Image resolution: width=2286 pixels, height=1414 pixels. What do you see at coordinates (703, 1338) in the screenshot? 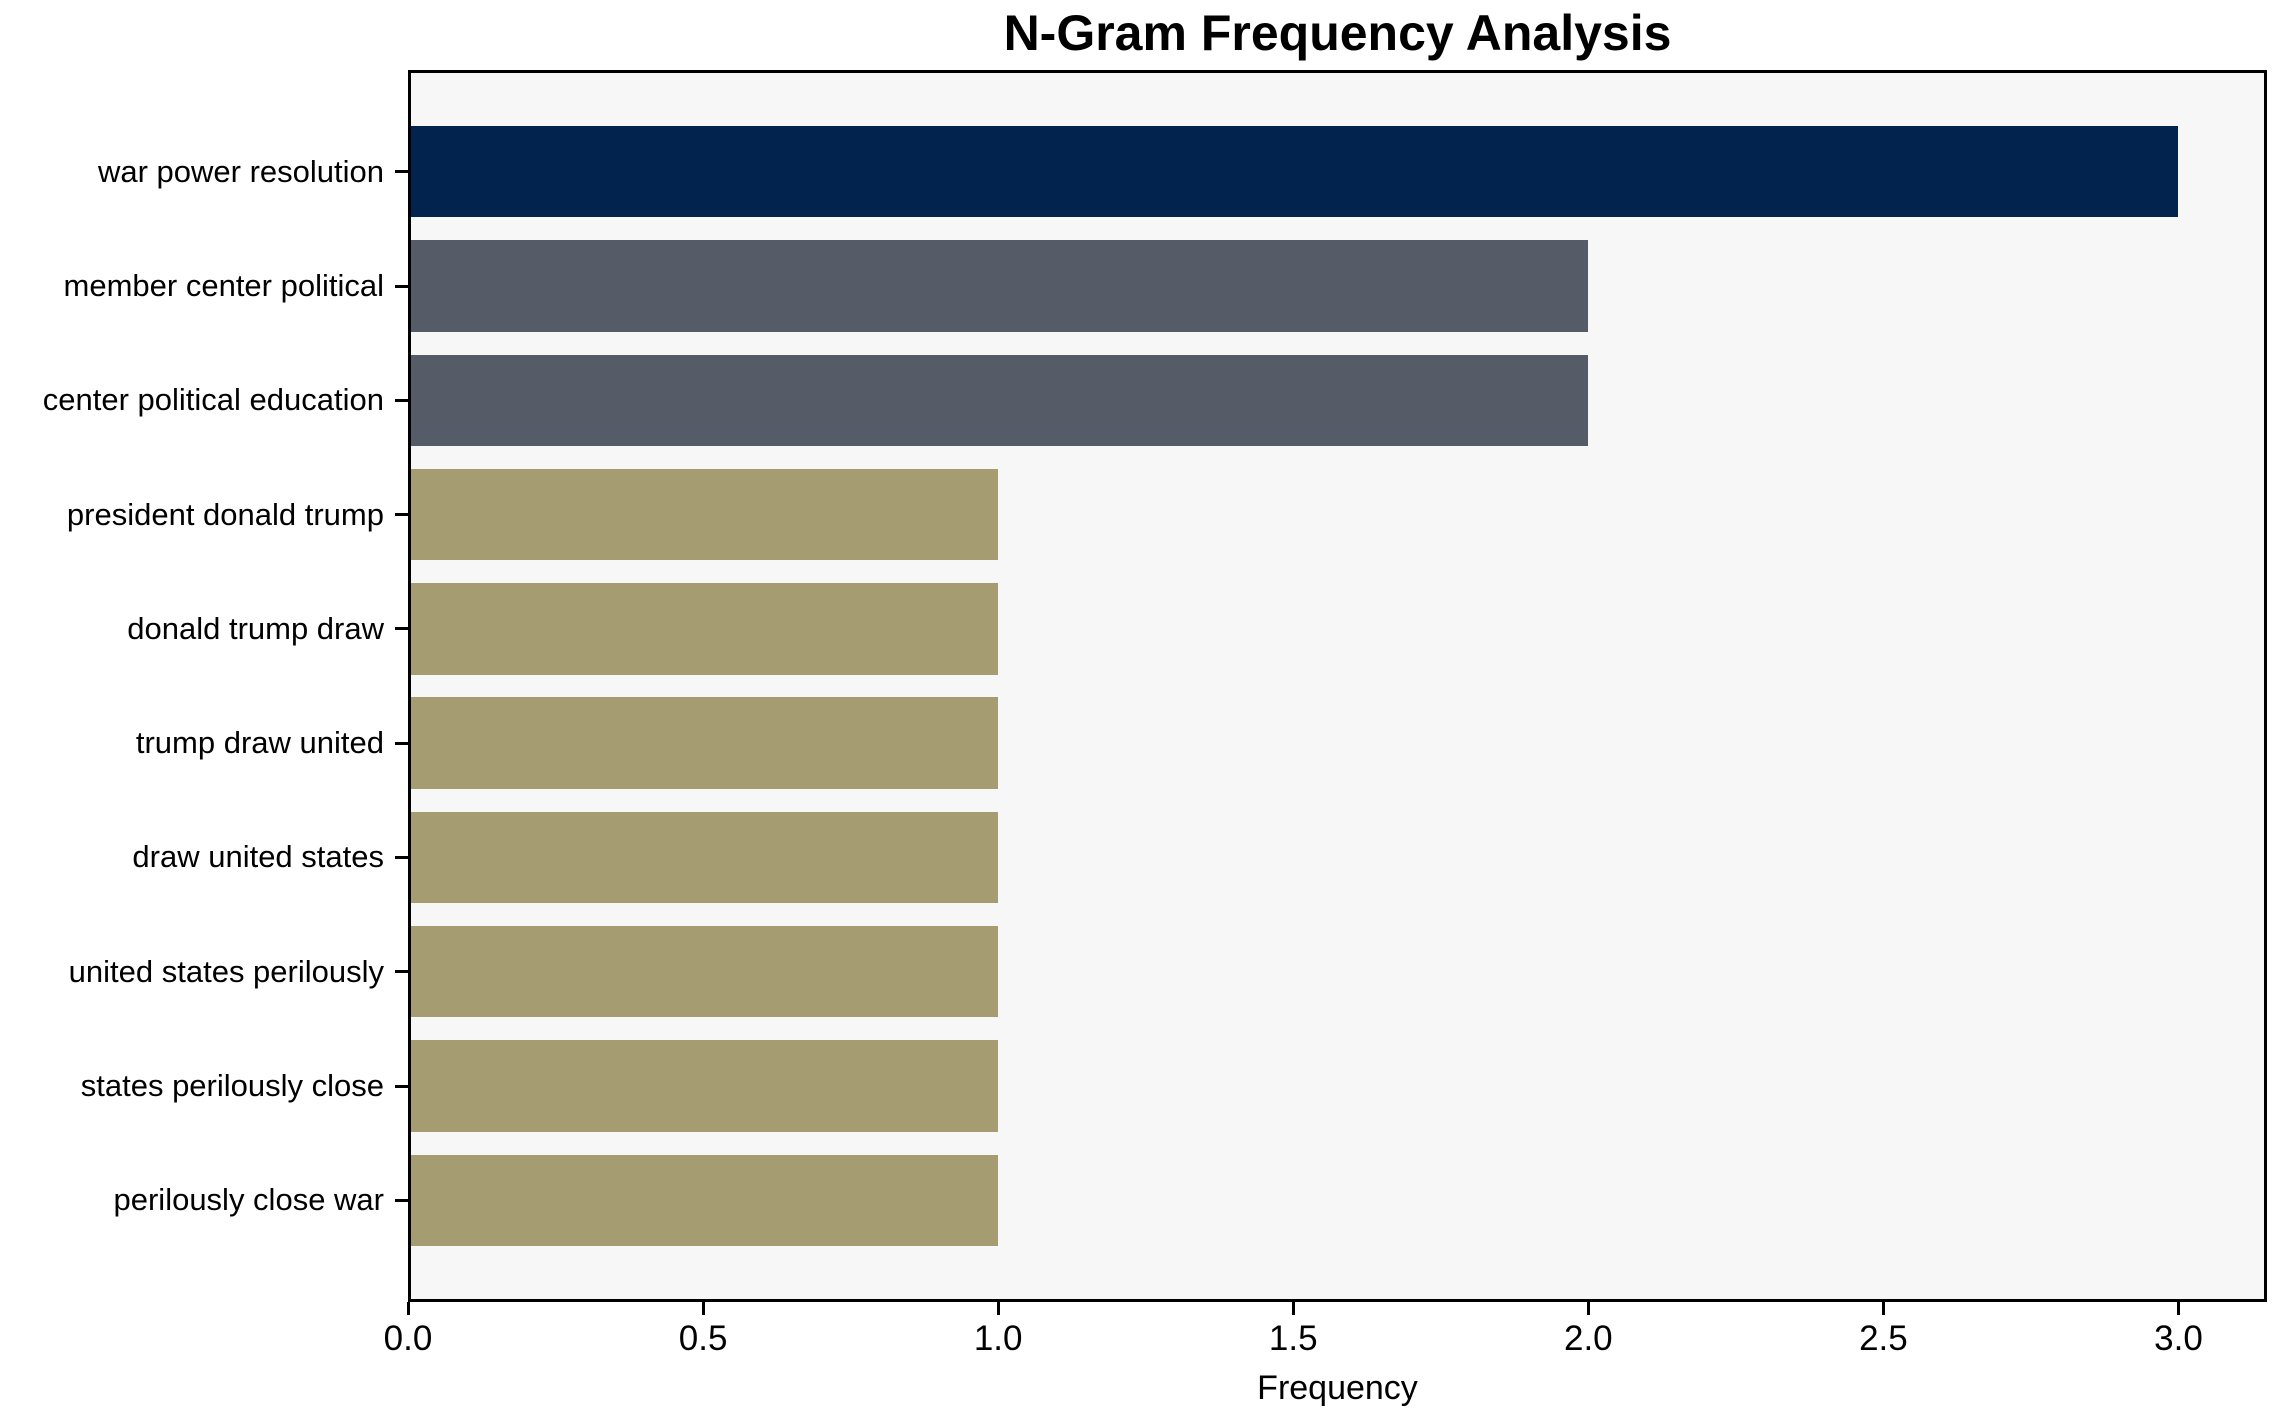
I see `x-axis-tick-label: 0.5` at bounding box center [703, 1338].